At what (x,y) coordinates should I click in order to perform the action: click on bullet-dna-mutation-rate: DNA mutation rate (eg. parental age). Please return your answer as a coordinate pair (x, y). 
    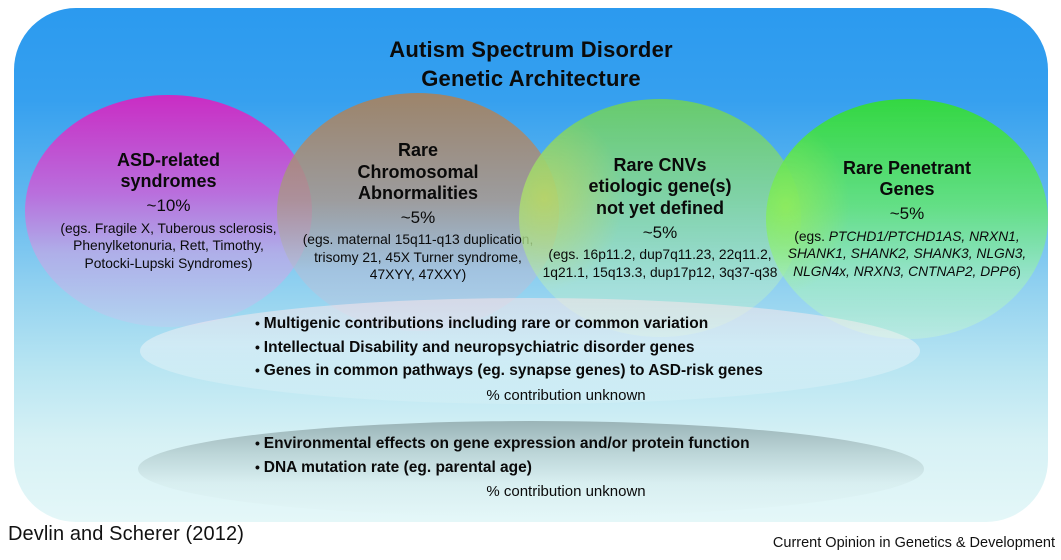
    Looking at the image, I should click on (566, 468).